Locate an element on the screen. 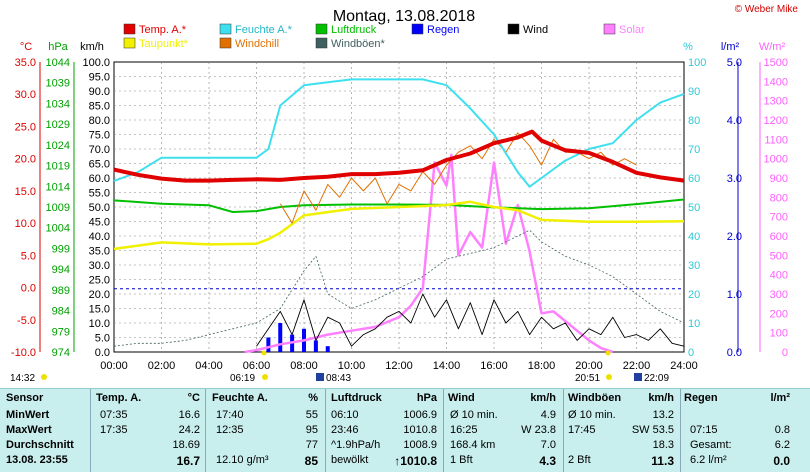  temp-tick-label: 35.0 is located at coordinates (25, 63).